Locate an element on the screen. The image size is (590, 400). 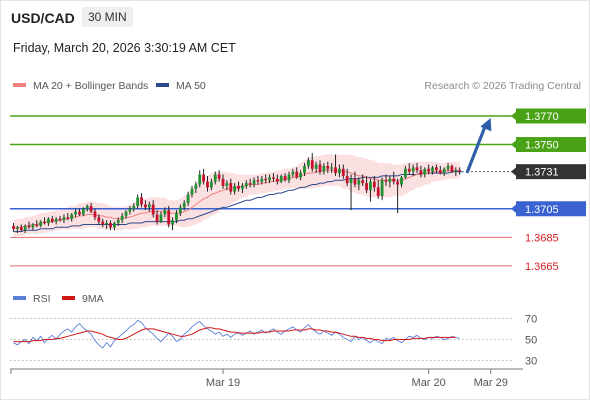
ma50-line is located at coordinates (238, 202).